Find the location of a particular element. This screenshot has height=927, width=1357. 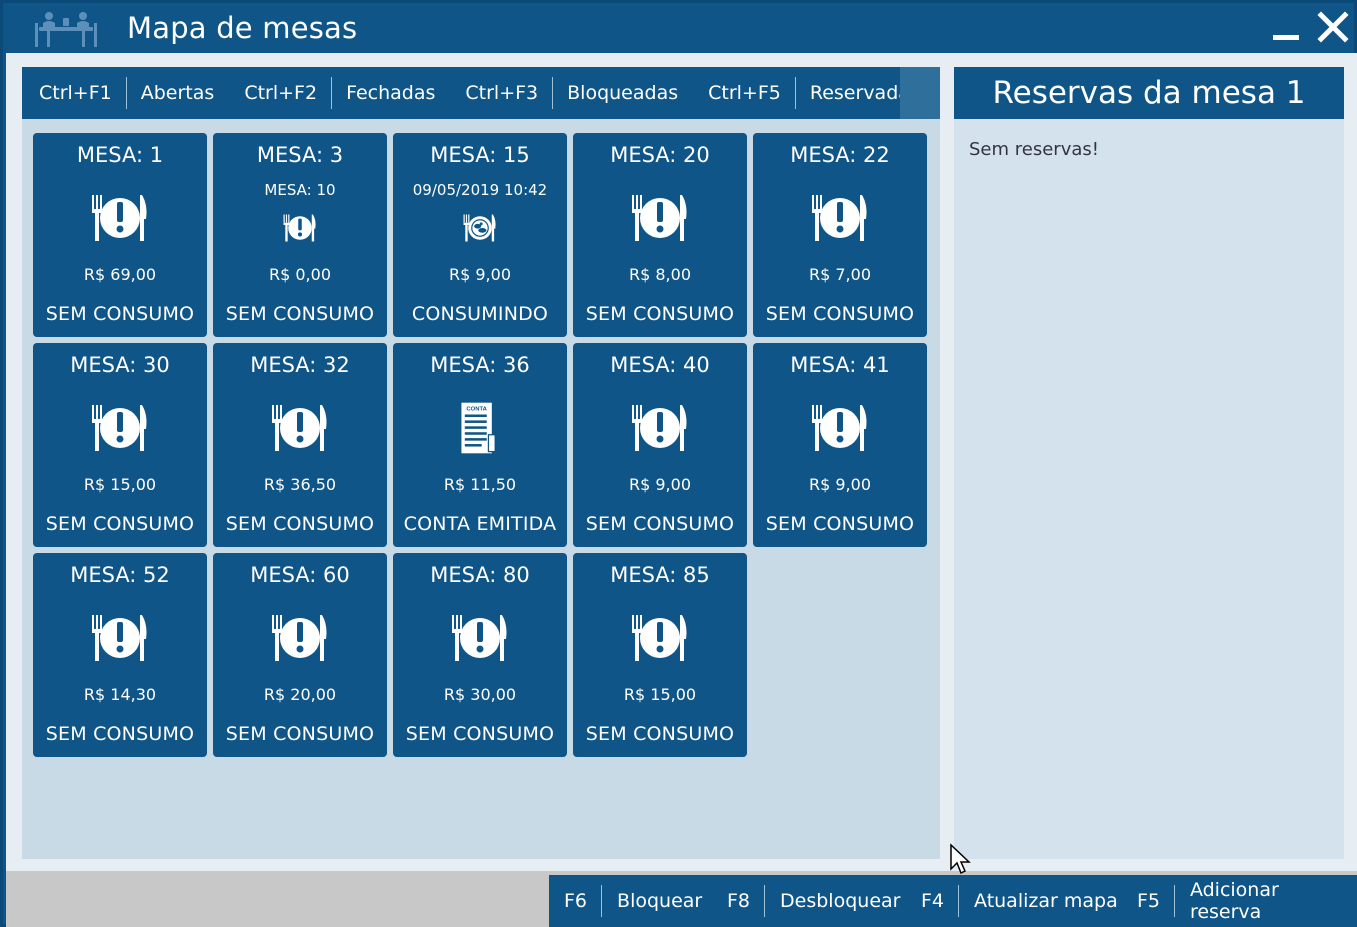

table-card: MESA: 80 R$ 30,00 SEM CONSUMO is located at coordinates (480, 655).